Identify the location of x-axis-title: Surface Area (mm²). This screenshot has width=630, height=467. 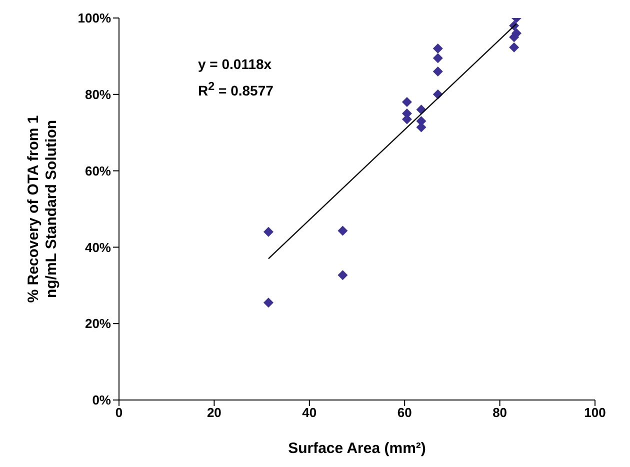
(357, 448).